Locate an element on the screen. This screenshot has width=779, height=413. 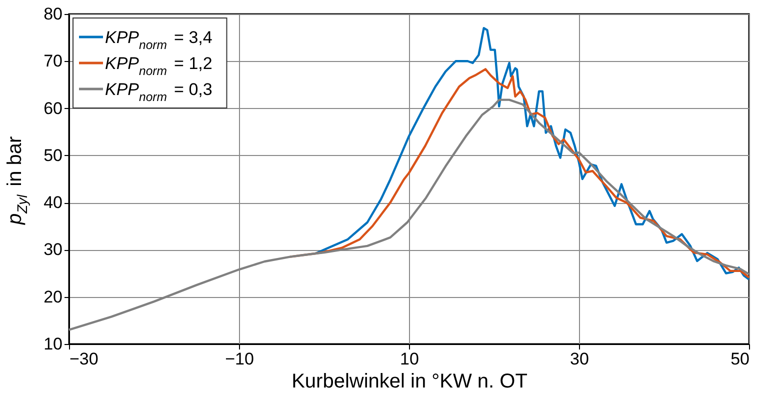
x-tick-label: 30 is located at coordinates (579, 359).